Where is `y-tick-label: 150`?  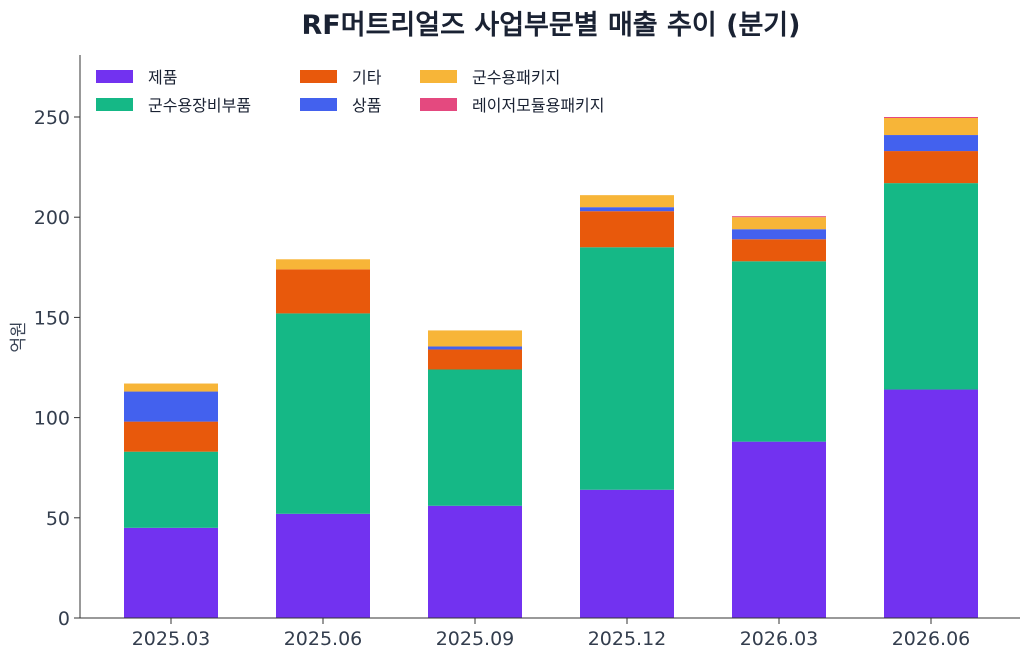 y-tick-label: 150 is located at coordinates (52, 318).